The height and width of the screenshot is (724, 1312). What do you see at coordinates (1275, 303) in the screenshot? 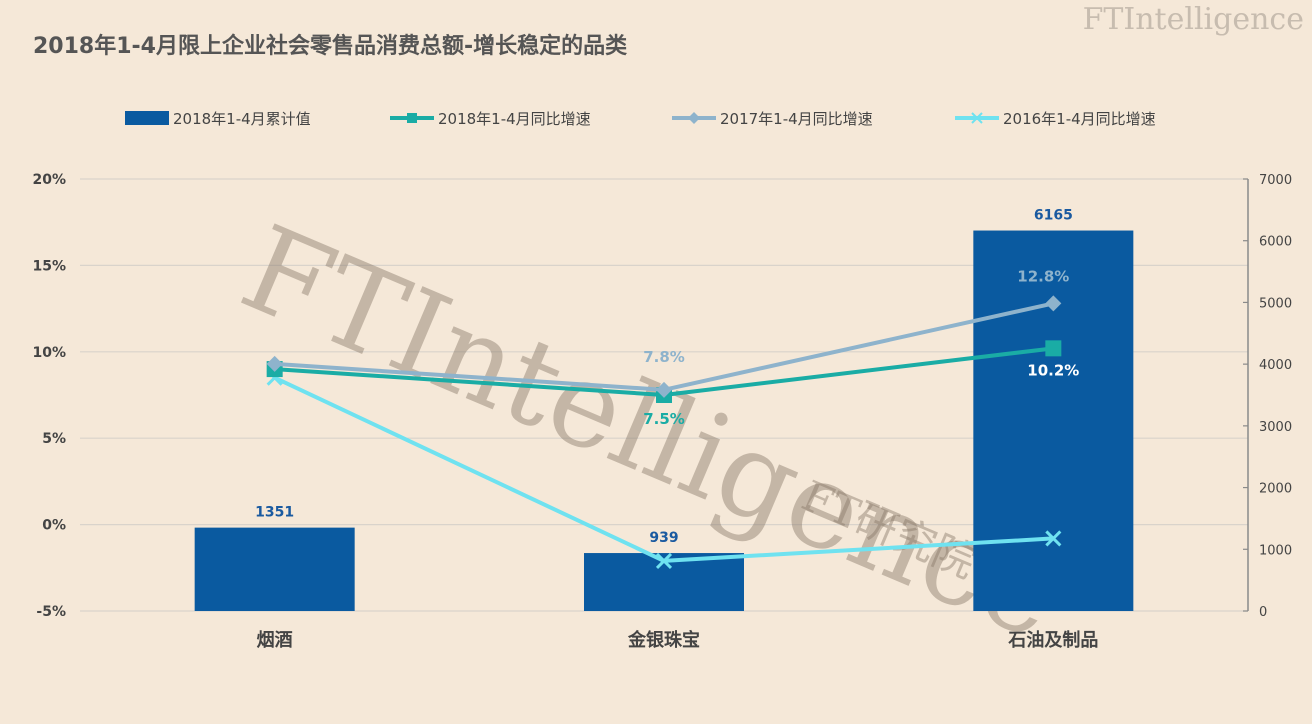
I see `y-right-tick-label: 5000` at bounding box center [1275, 303].